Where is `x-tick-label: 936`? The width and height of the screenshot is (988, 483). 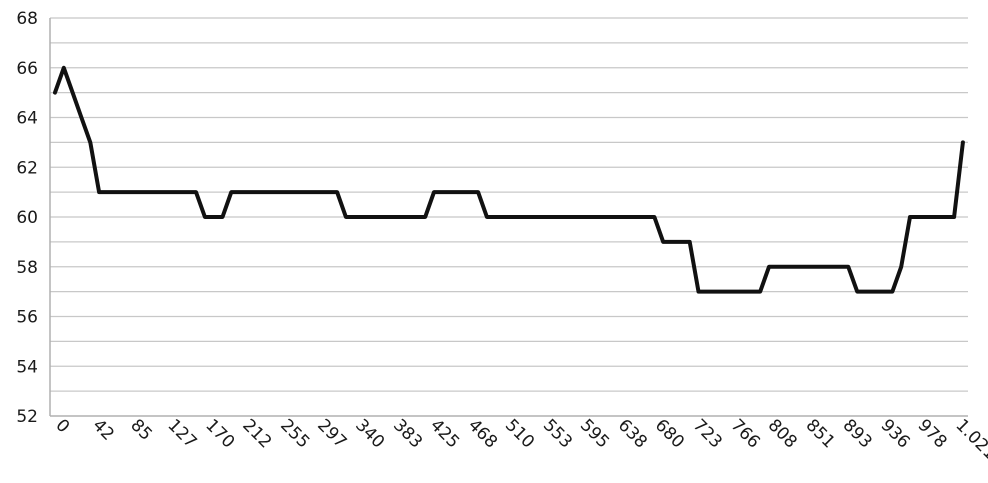 x-tick-label: 936 is located at coordinates (895, 433).